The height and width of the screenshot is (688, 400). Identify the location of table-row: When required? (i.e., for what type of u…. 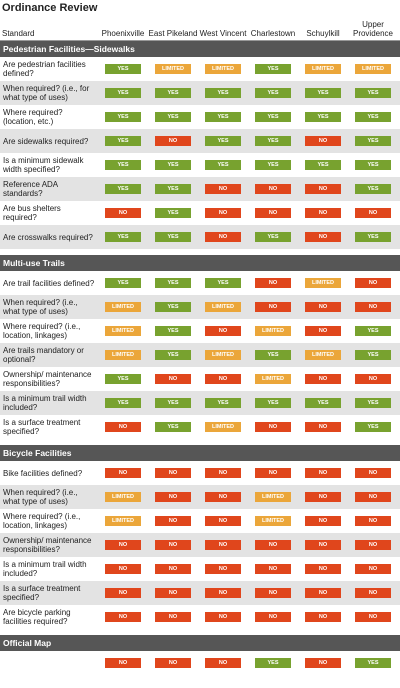
(200, 93).